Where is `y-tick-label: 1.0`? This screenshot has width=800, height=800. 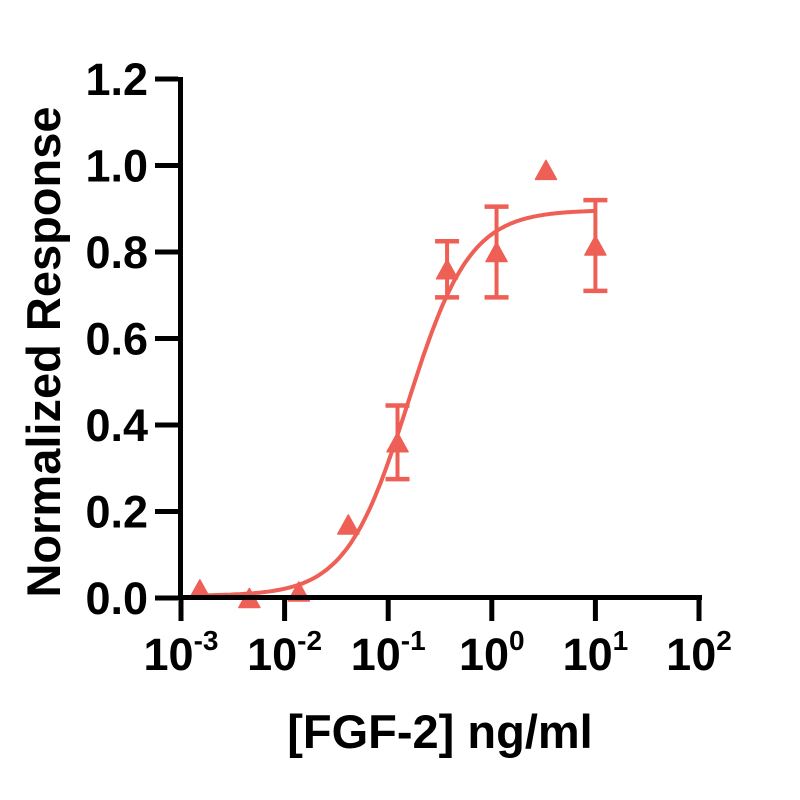
y-tick-label: 1.0 is located at coordinates (116, 166).